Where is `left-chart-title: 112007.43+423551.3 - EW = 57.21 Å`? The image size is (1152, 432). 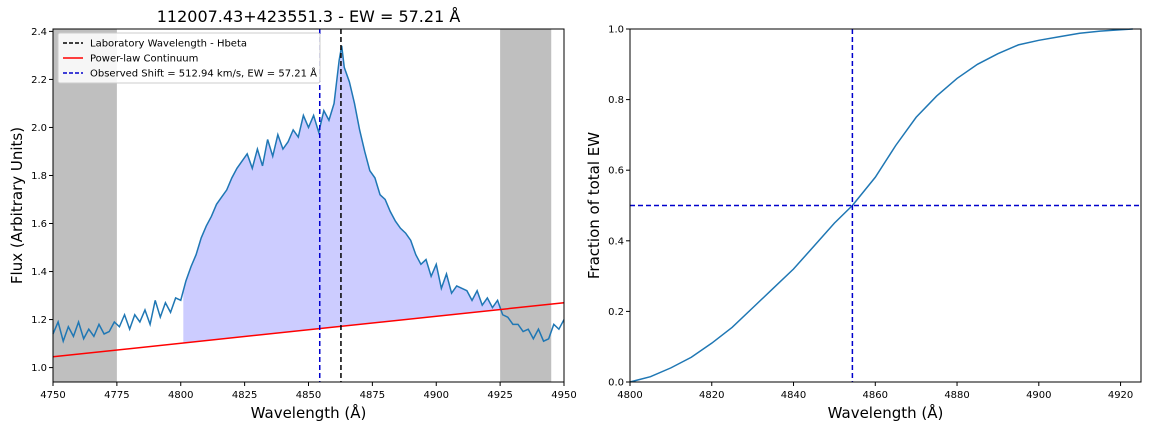 left-chart-title: 112007.43+423551.3 - EW = 57.21 Å is located at coordinates (309, 16).